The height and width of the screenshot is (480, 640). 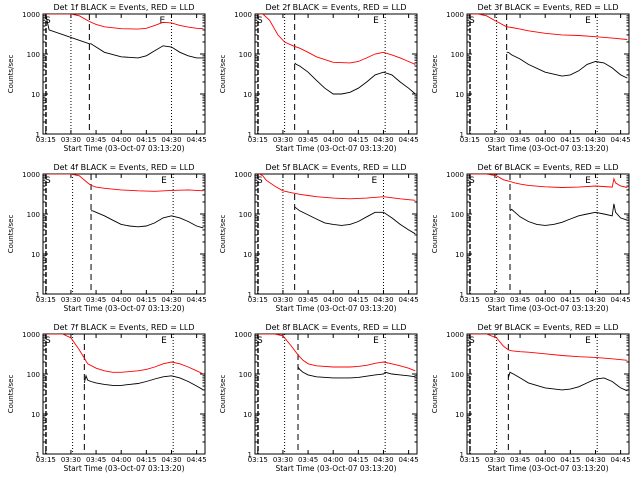 What do you see at coordinates (335, 327) in the screenshot?
I see `chart-title: Det 8f BLACK = Events, RED = LLD` at bounding box center [335, 327].